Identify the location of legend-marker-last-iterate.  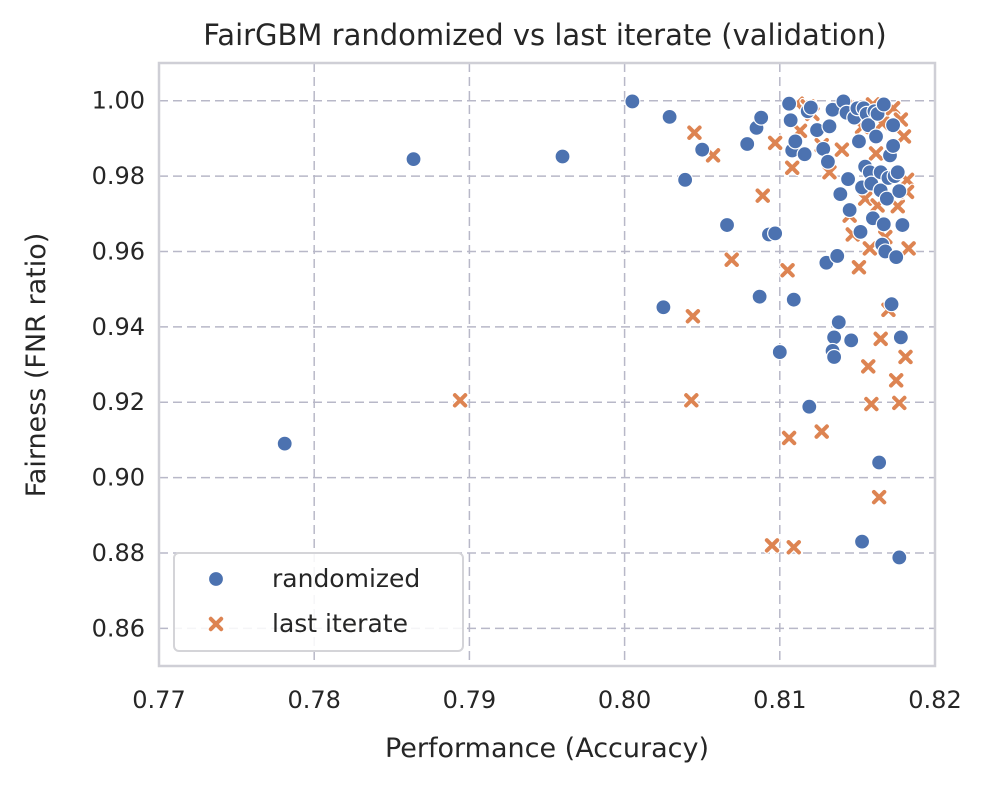
(216, 624).